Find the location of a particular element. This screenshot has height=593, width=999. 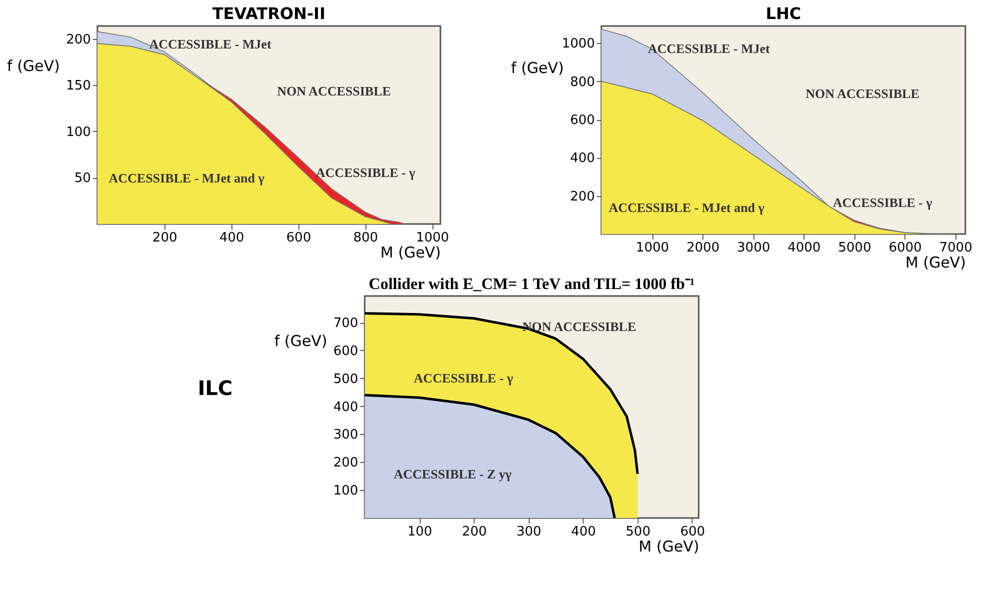

x-tick-label: 7000 is located at coordinates (955, 248).